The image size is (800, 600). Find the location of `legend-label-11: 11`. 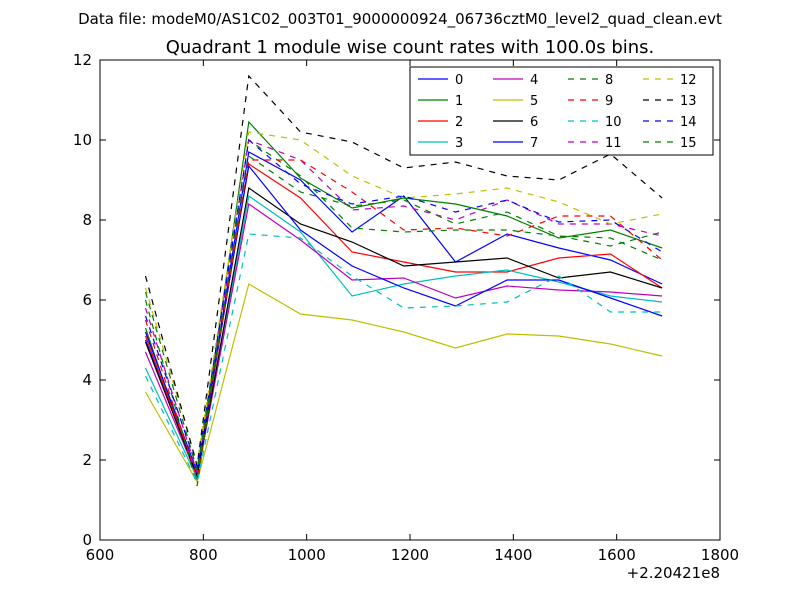

legend-label-11: 11 is located at coordinates (613, 143).